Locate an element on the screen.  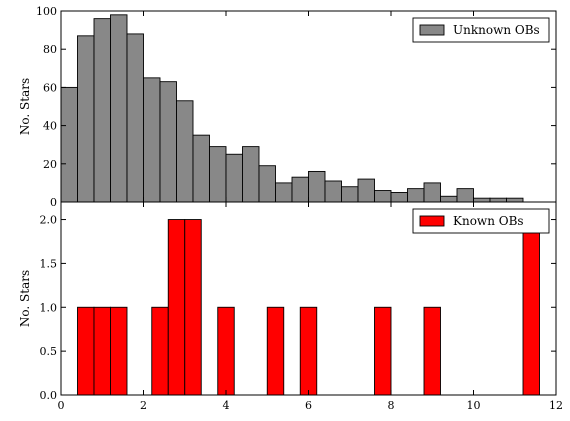
y-tick-label: 2.0 is located at coordinates (49, 220).